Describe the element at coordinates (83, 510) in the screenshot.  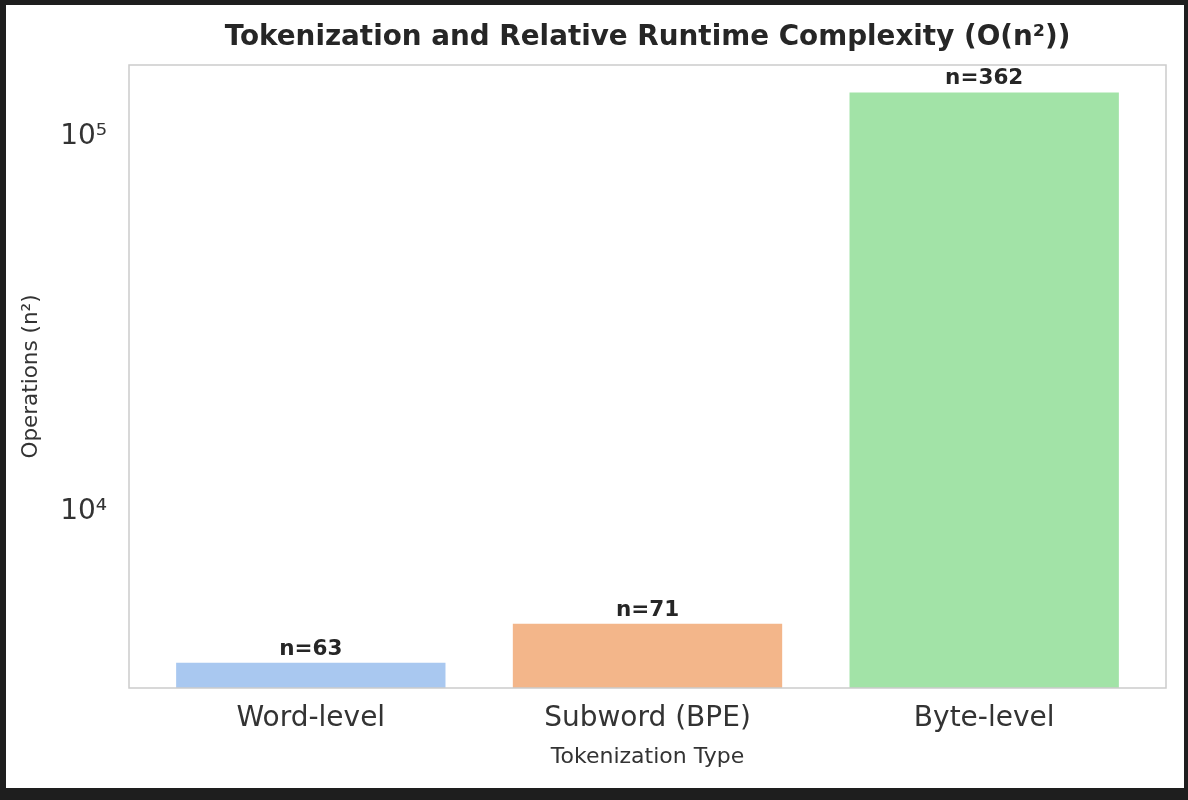
I see `y-tick-label: 10⁴` at that location.